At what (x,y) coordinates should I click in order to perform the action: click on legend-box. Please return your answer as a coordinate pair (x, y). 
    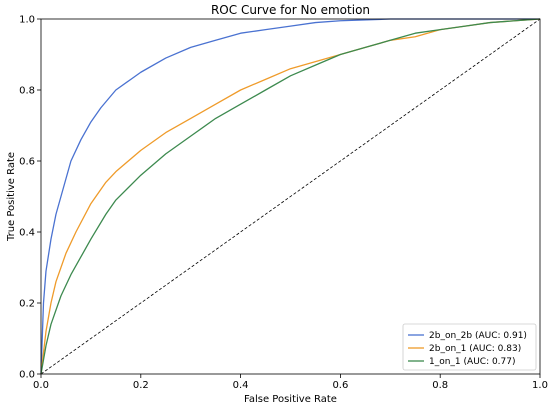
    Looking at the image, I should click on (469, 347).